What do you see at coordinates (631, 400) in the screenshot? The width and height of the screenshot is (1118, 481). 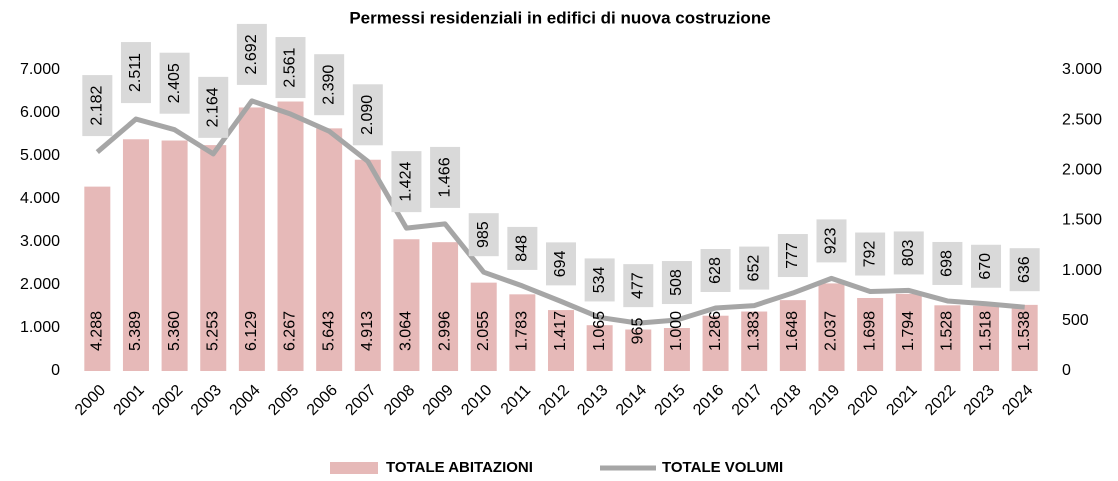 I see `x-tick-label: 2014` at bounding box center [631, 400].